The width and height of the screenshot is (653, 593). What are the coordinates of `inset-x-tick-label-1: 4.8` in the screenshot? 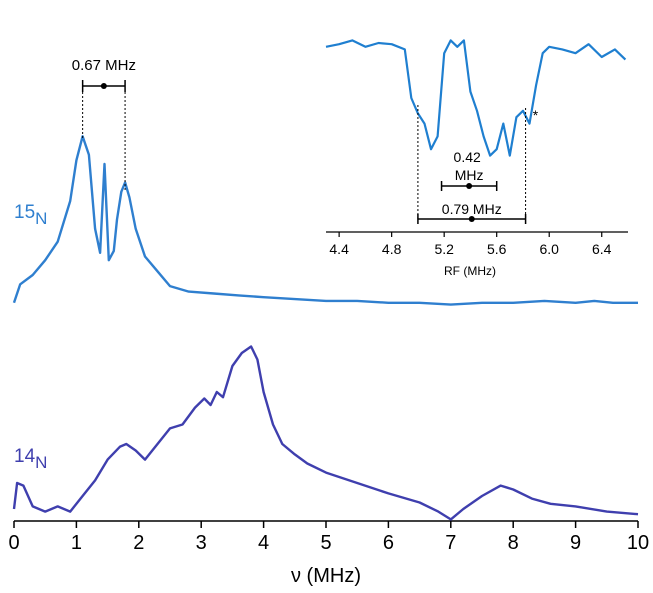 It's located at (392, 249).